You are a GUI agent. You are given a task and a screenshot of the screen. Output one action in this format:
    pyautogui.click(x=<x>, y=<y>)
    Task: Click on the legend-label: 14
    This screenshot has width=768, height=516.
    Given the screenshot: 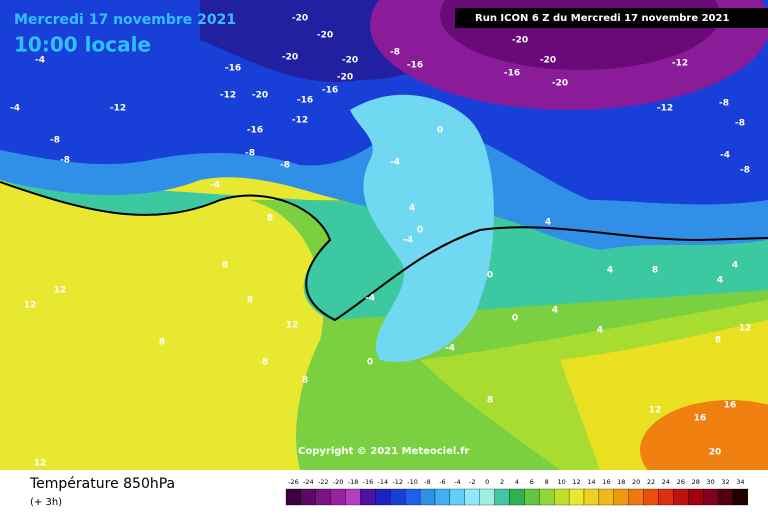 What is the action you would take?
    pyautogui.click(x=591, y=482)
    